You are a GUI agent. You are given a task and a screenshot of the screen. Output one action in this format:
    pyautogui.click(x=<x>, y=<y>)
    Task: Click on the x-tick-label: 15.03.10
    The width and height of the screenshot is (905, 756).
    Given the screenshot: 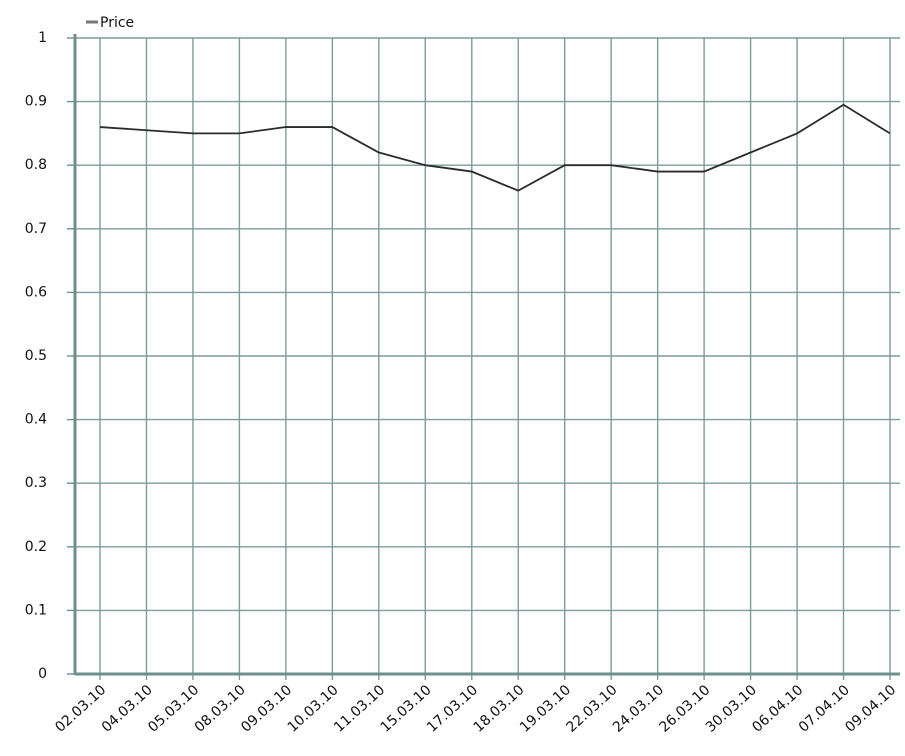 What is the action you would take?
    pyautogui.click(x=406, y=709)
    